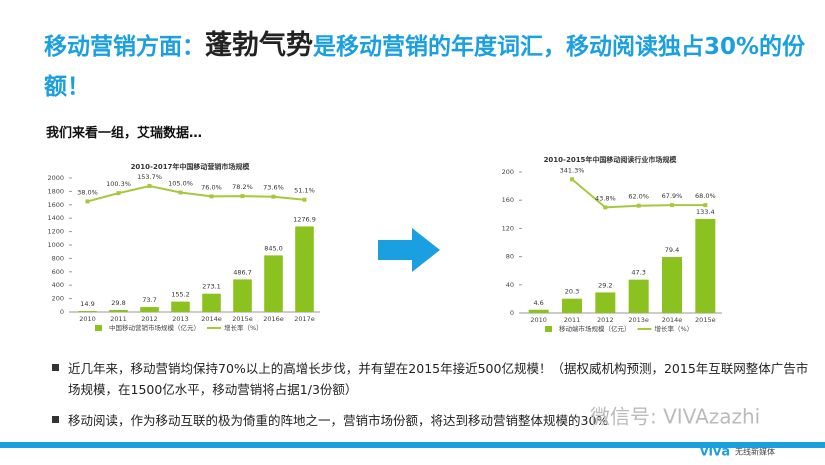 The image size is (825, 465). I want to click on logo: viva, so click(715, 452).